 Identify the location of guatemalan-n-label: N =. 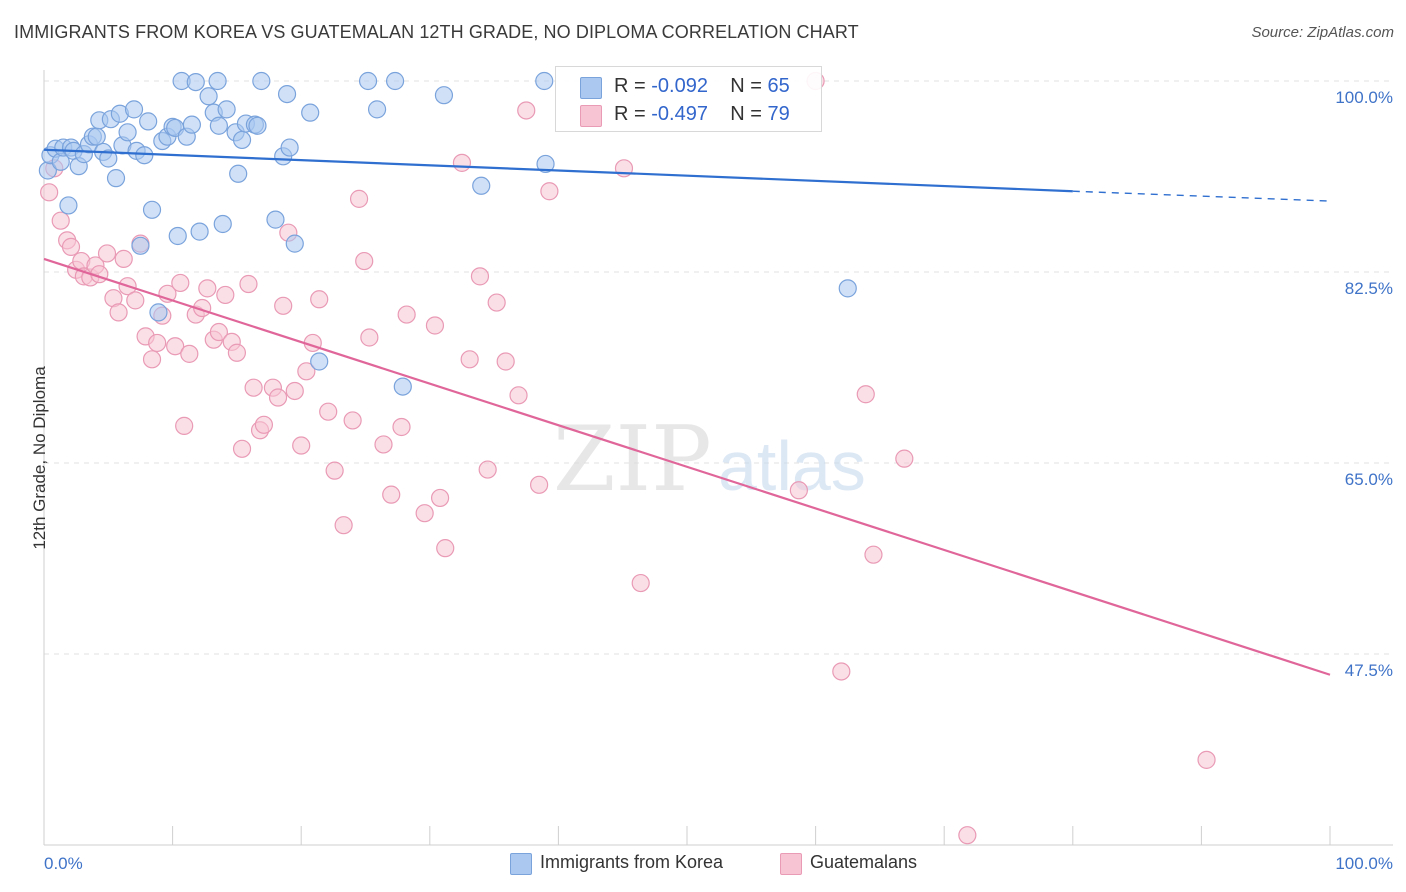
(749, 114).